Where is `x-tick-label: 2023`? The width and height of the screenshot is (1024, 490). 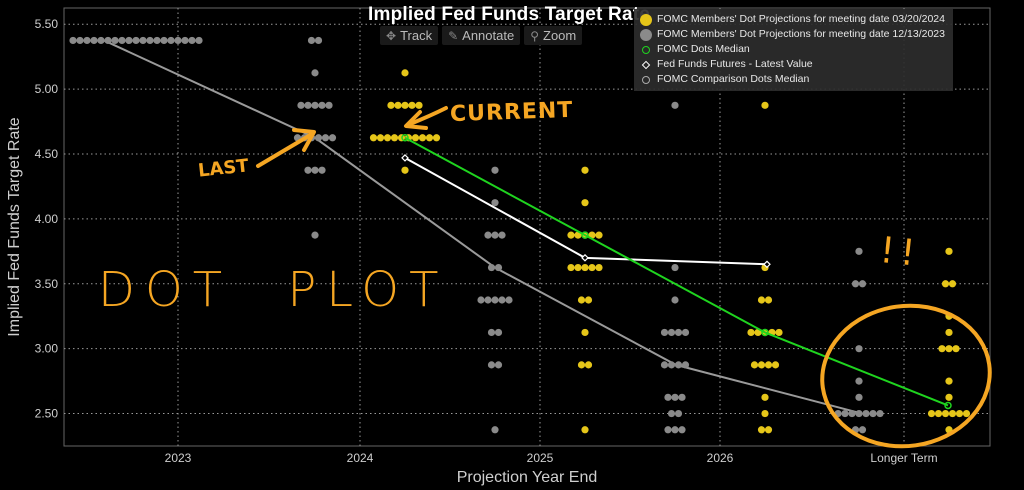
x-tick-label: 2023 is located at coordinates (178, 458).